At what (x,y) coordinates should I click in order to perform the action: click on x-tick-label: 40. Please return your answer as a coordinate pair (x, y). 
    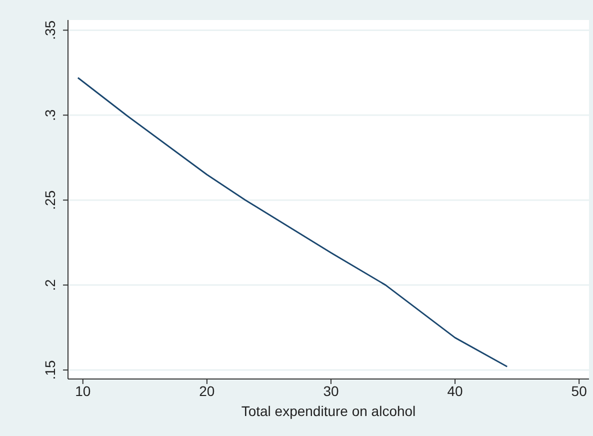
    Looking at the image, I should click on (455, 390).